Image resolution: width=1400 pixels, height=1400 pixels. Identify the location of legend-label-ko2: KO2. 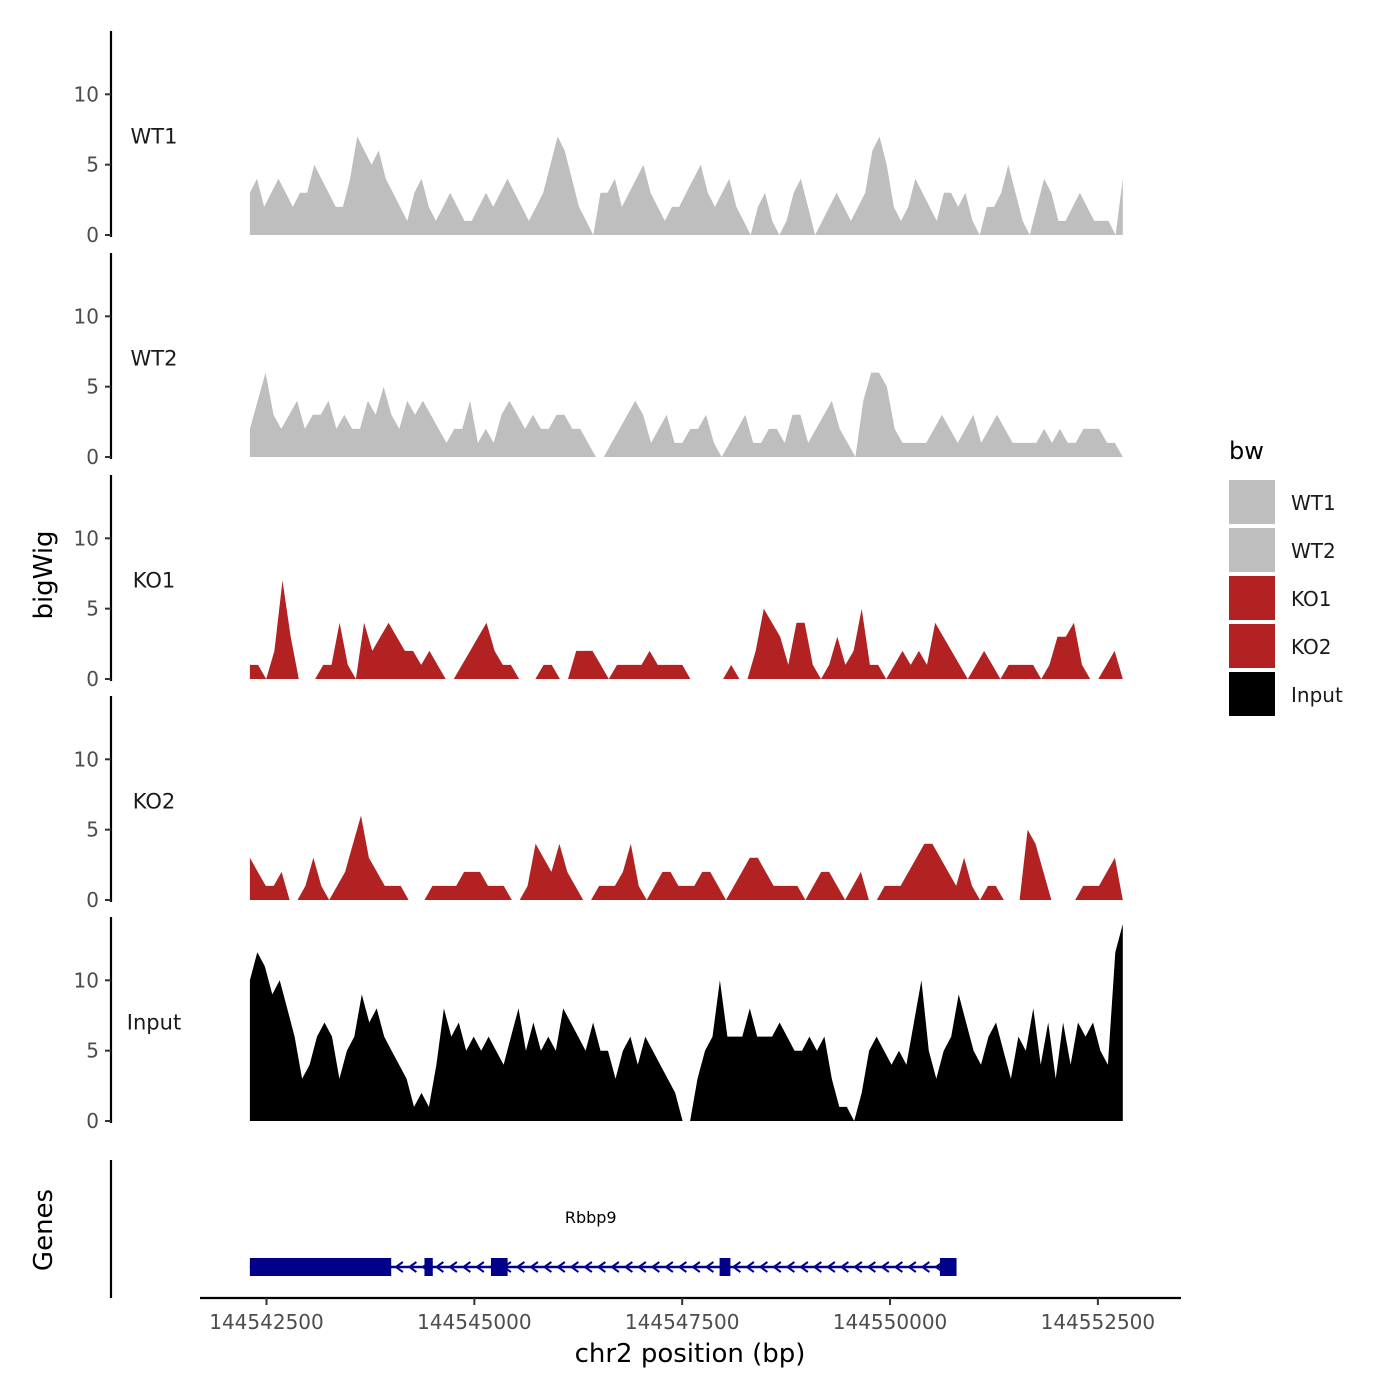
(1311, 647).